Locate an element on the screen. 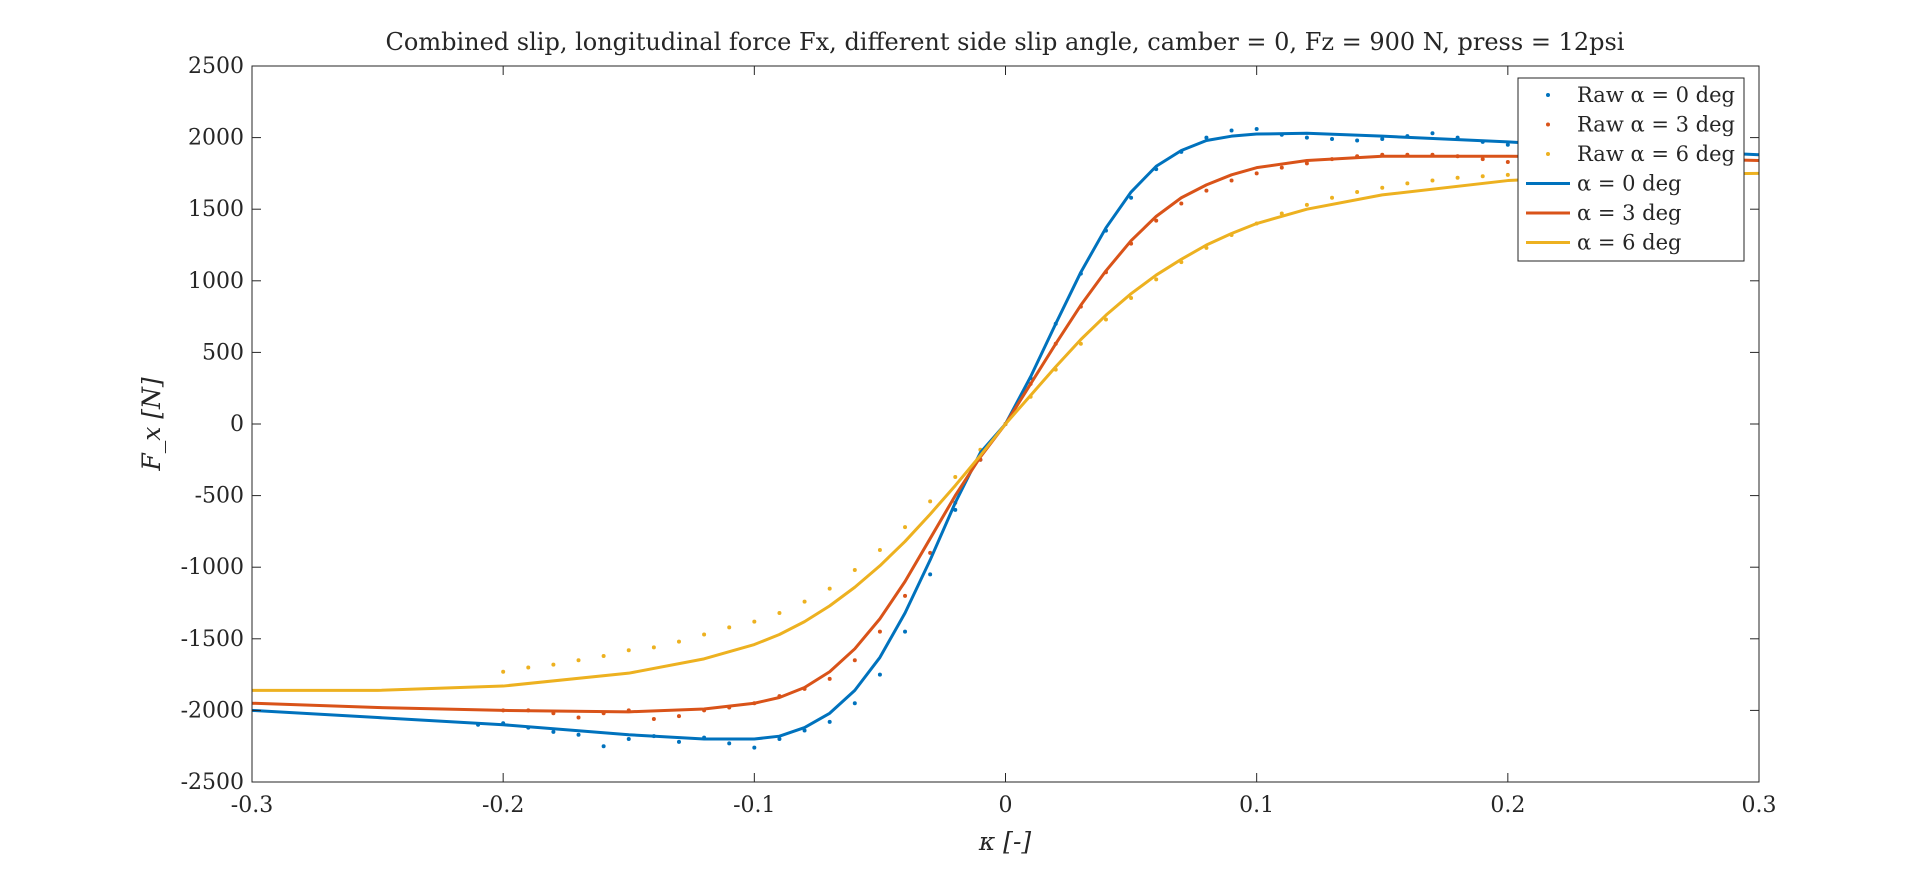 The height and width of the screenshot is (869, 1920). legend-entry: Raw α = 3 deg is located at coordinates (1640, 125).